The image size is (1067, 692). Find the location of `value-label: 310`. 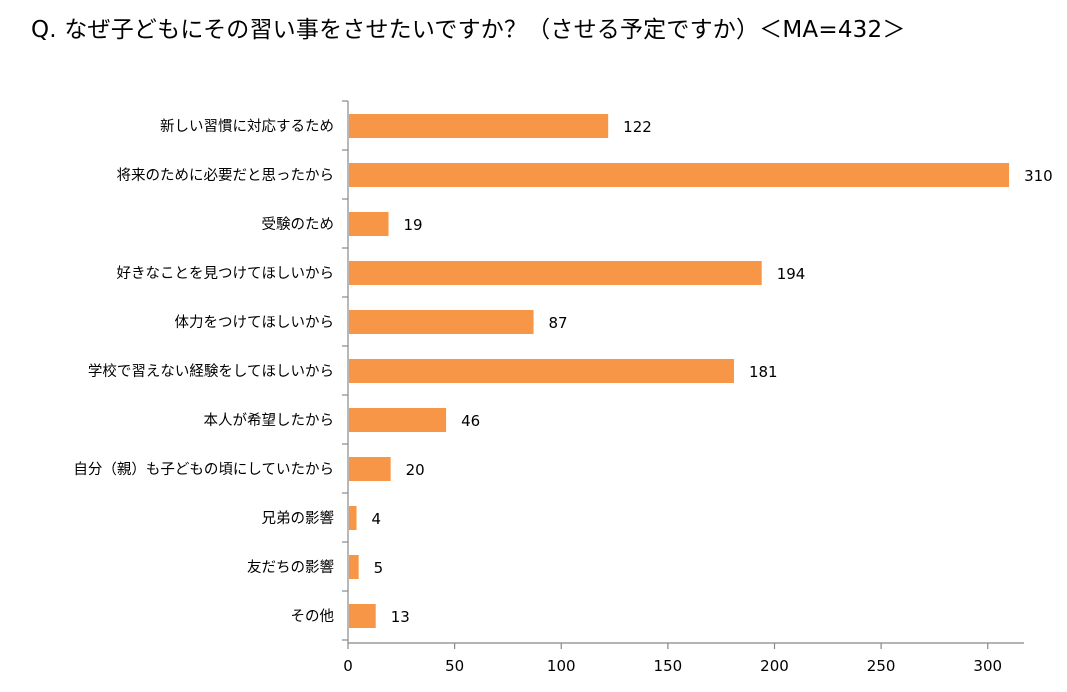

value-label: 310 is located at coordinates (1038, 176).